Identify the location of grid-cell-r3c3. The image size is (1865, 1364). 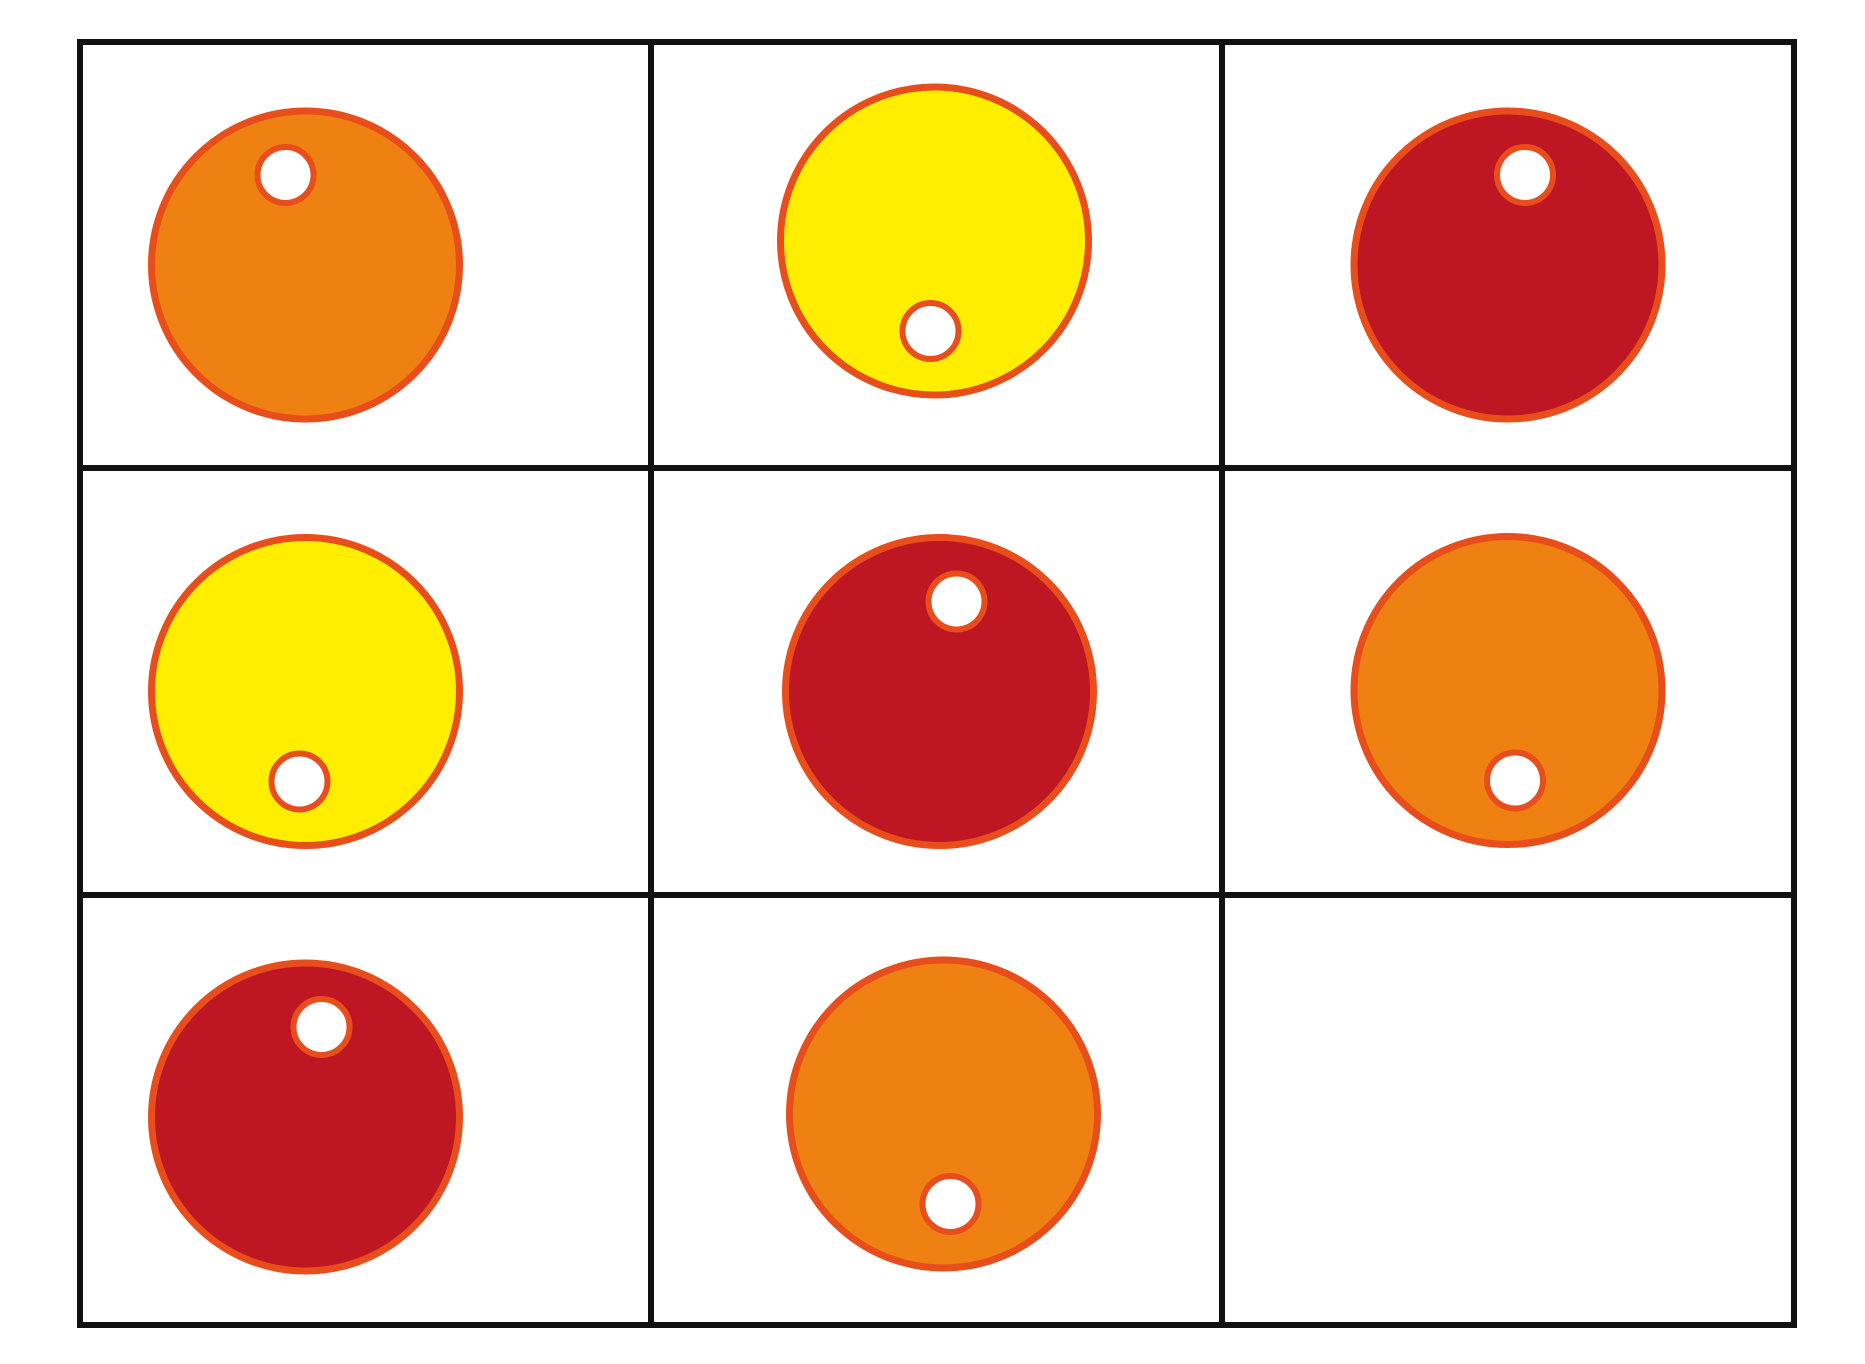
(1508, 1110).